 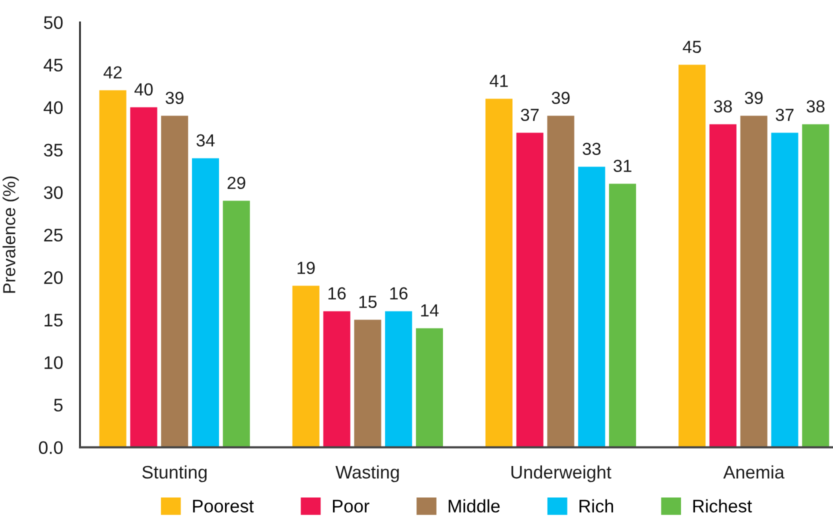 What do you see at coordinates (237, 183) in the screenshot?
I see `data-label: 29` at bounding box center [237, 183].